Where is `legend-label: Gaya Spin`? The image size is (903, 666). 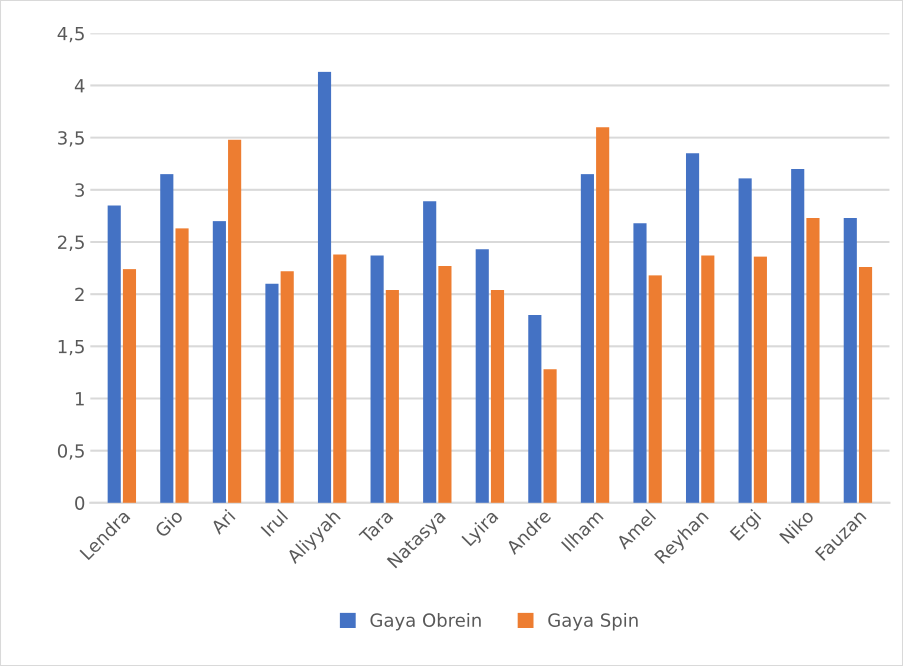 legend-label: Gaya Spin is located at coordinates (593, 621).